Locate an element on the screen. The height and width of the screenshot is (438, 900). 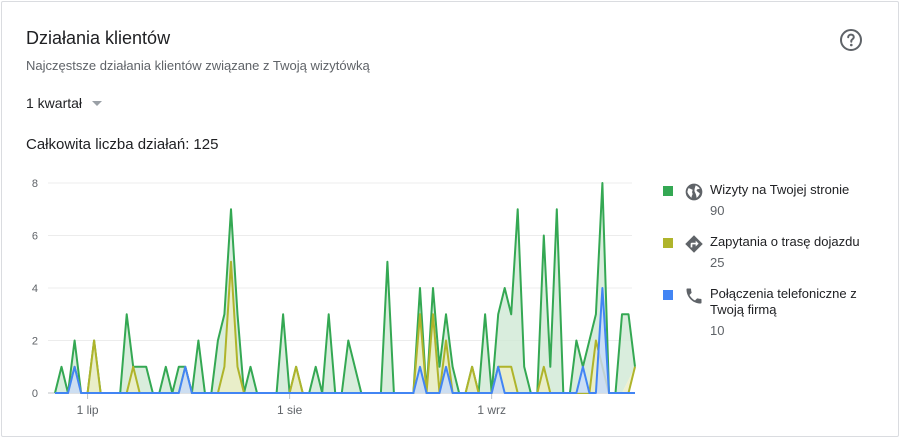
legend-label: Wizyty na Twojej stronie is located at coordinates (780, 189).